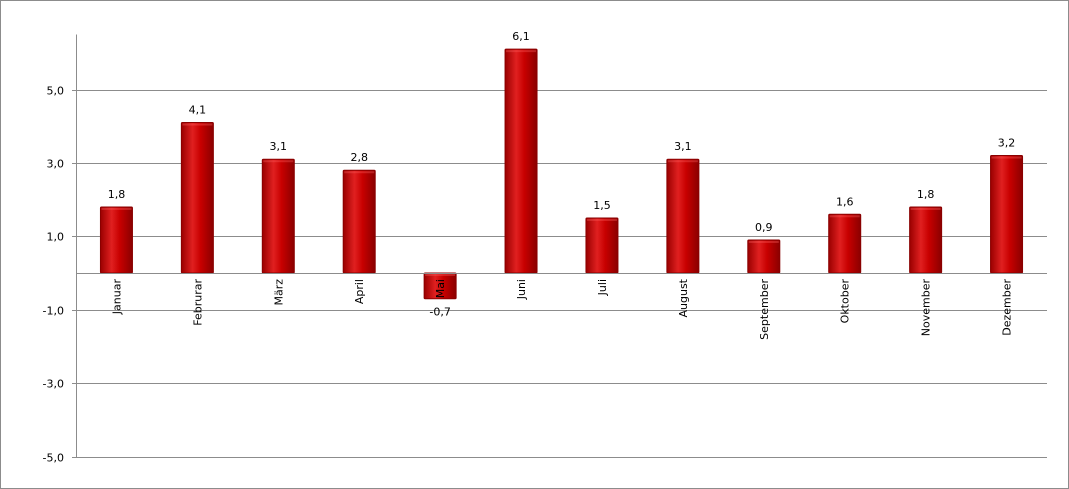  Describe the element at coordinates (359, 157) in the screenshot. I see `data-label: 2,8` at that location.